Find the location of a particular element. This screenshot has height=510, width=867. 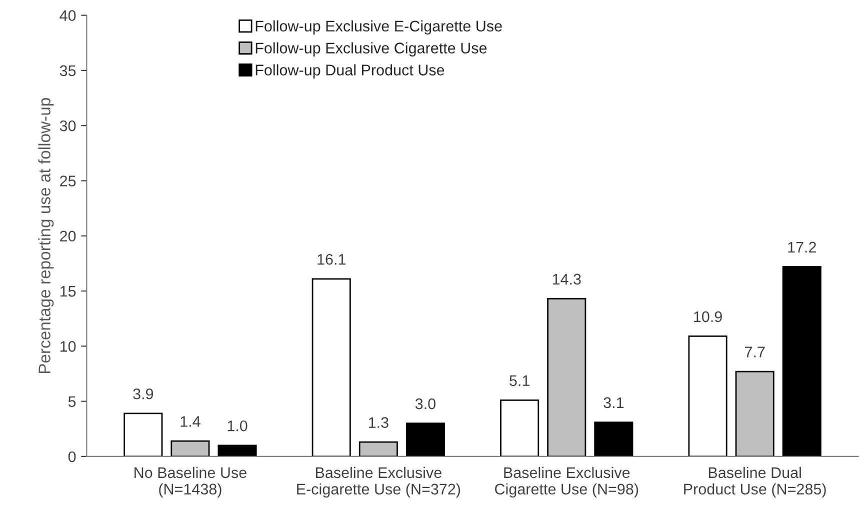

y-tick-label: 25 is located at coordinates (68, 181).